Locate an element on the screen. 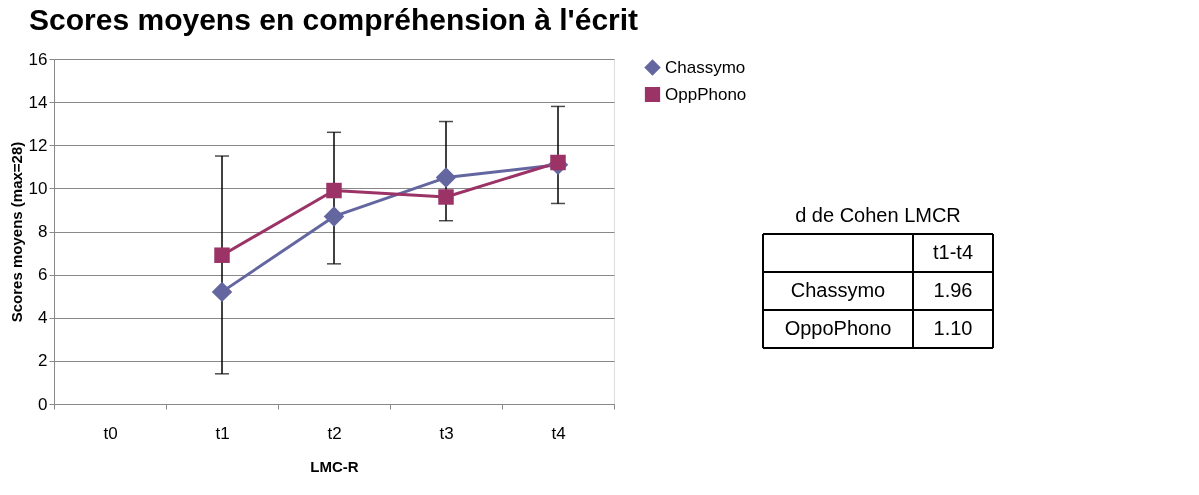 The image size is (1199, 495). y-tick-label: 6 is located at coordinates (43, 275).